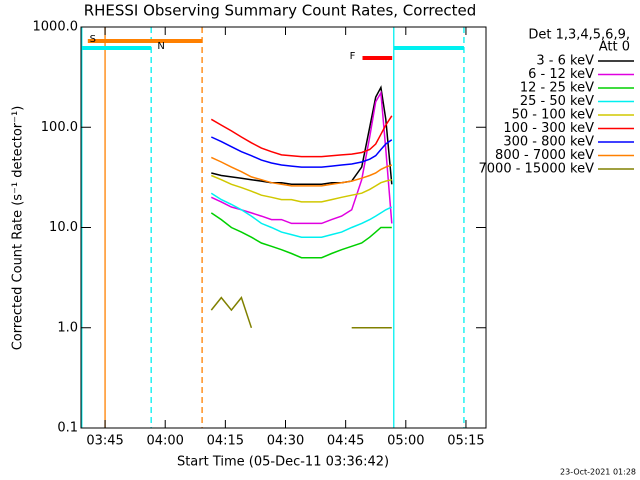  I want to click on legend-label: 7000 - 15000 keV, so click(537, 169).